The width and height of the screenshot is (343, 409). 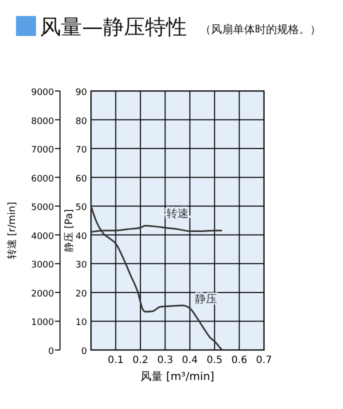 I want to click on y-tick-label: 70, so click(x=82, y=151).